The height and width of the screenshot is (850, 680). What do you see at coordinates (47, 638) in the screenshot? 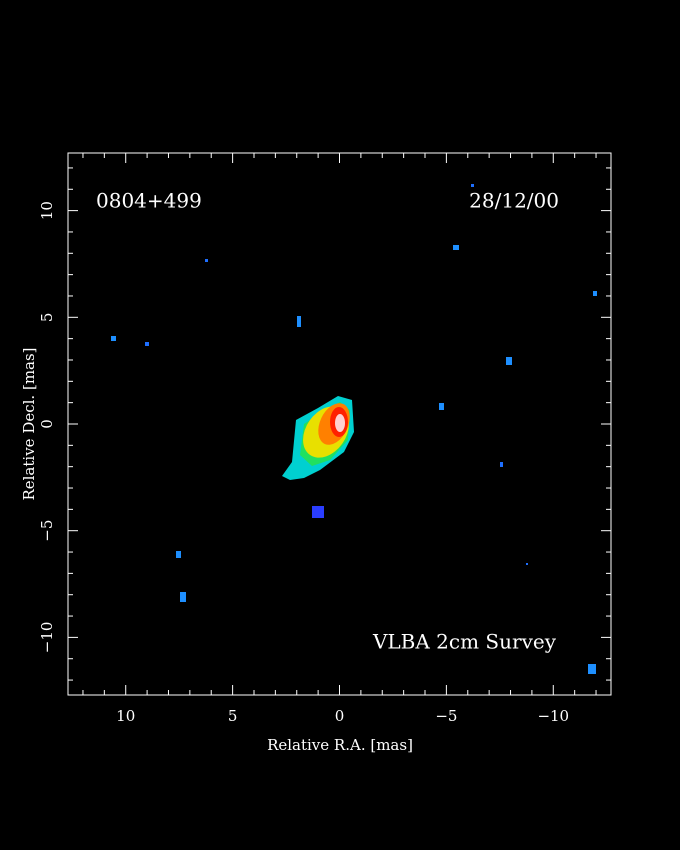
I see `y-tick-label: −10` at bounding box center [47, 638].